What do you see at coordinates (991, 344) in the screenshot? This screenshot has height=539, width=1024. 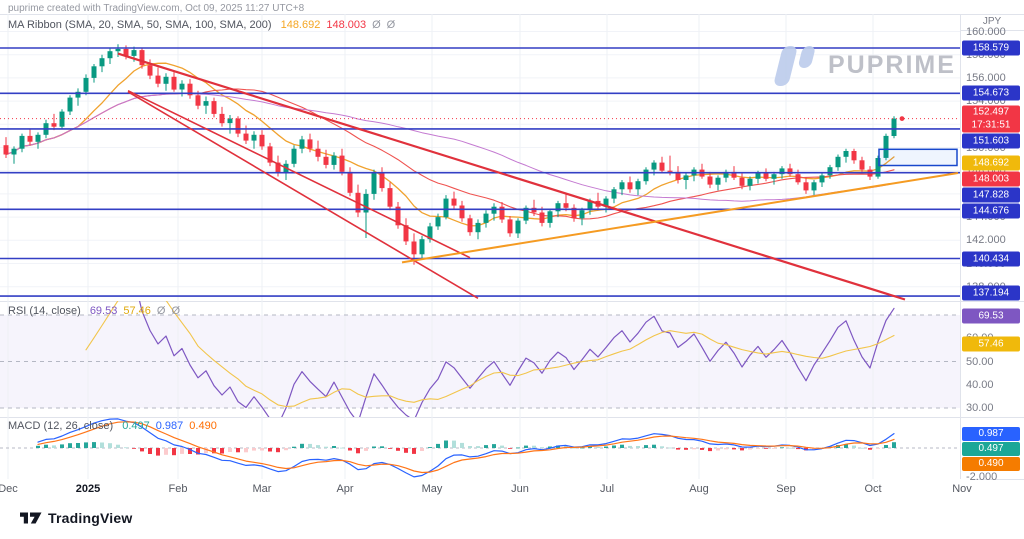 I see `rsi-ma-badge: 57.46` at bounding box center [991, 344].